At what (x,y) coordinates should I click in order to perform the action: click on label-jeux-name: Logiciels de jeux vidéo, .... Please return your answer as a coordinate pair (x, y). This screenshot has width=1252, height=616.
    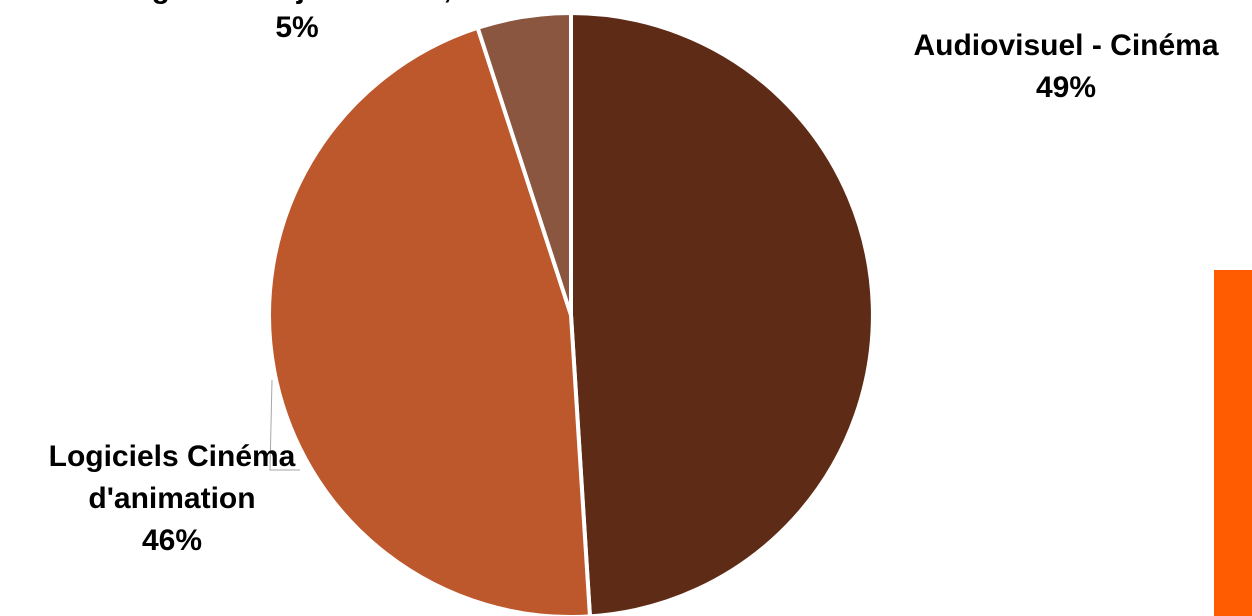
    Looking at the image, I should click on (300, 2).